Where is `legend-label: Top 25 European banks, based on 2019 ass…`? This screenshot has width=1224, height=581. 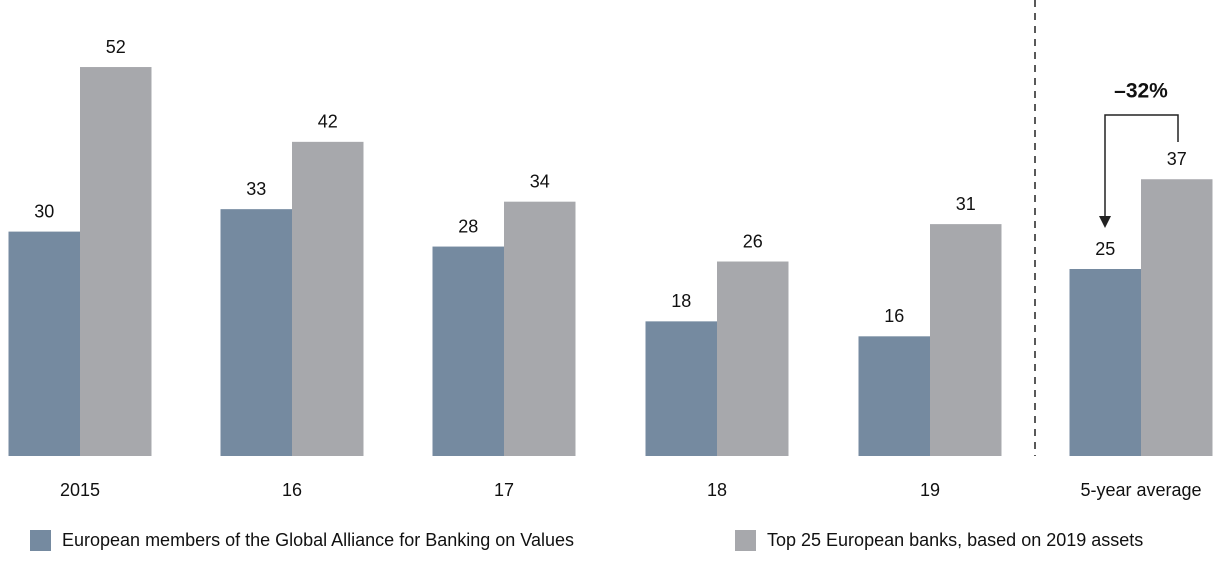
legend-label: Top 25 European banks, based on 2019 ass… is located at coordinates (955, 540).